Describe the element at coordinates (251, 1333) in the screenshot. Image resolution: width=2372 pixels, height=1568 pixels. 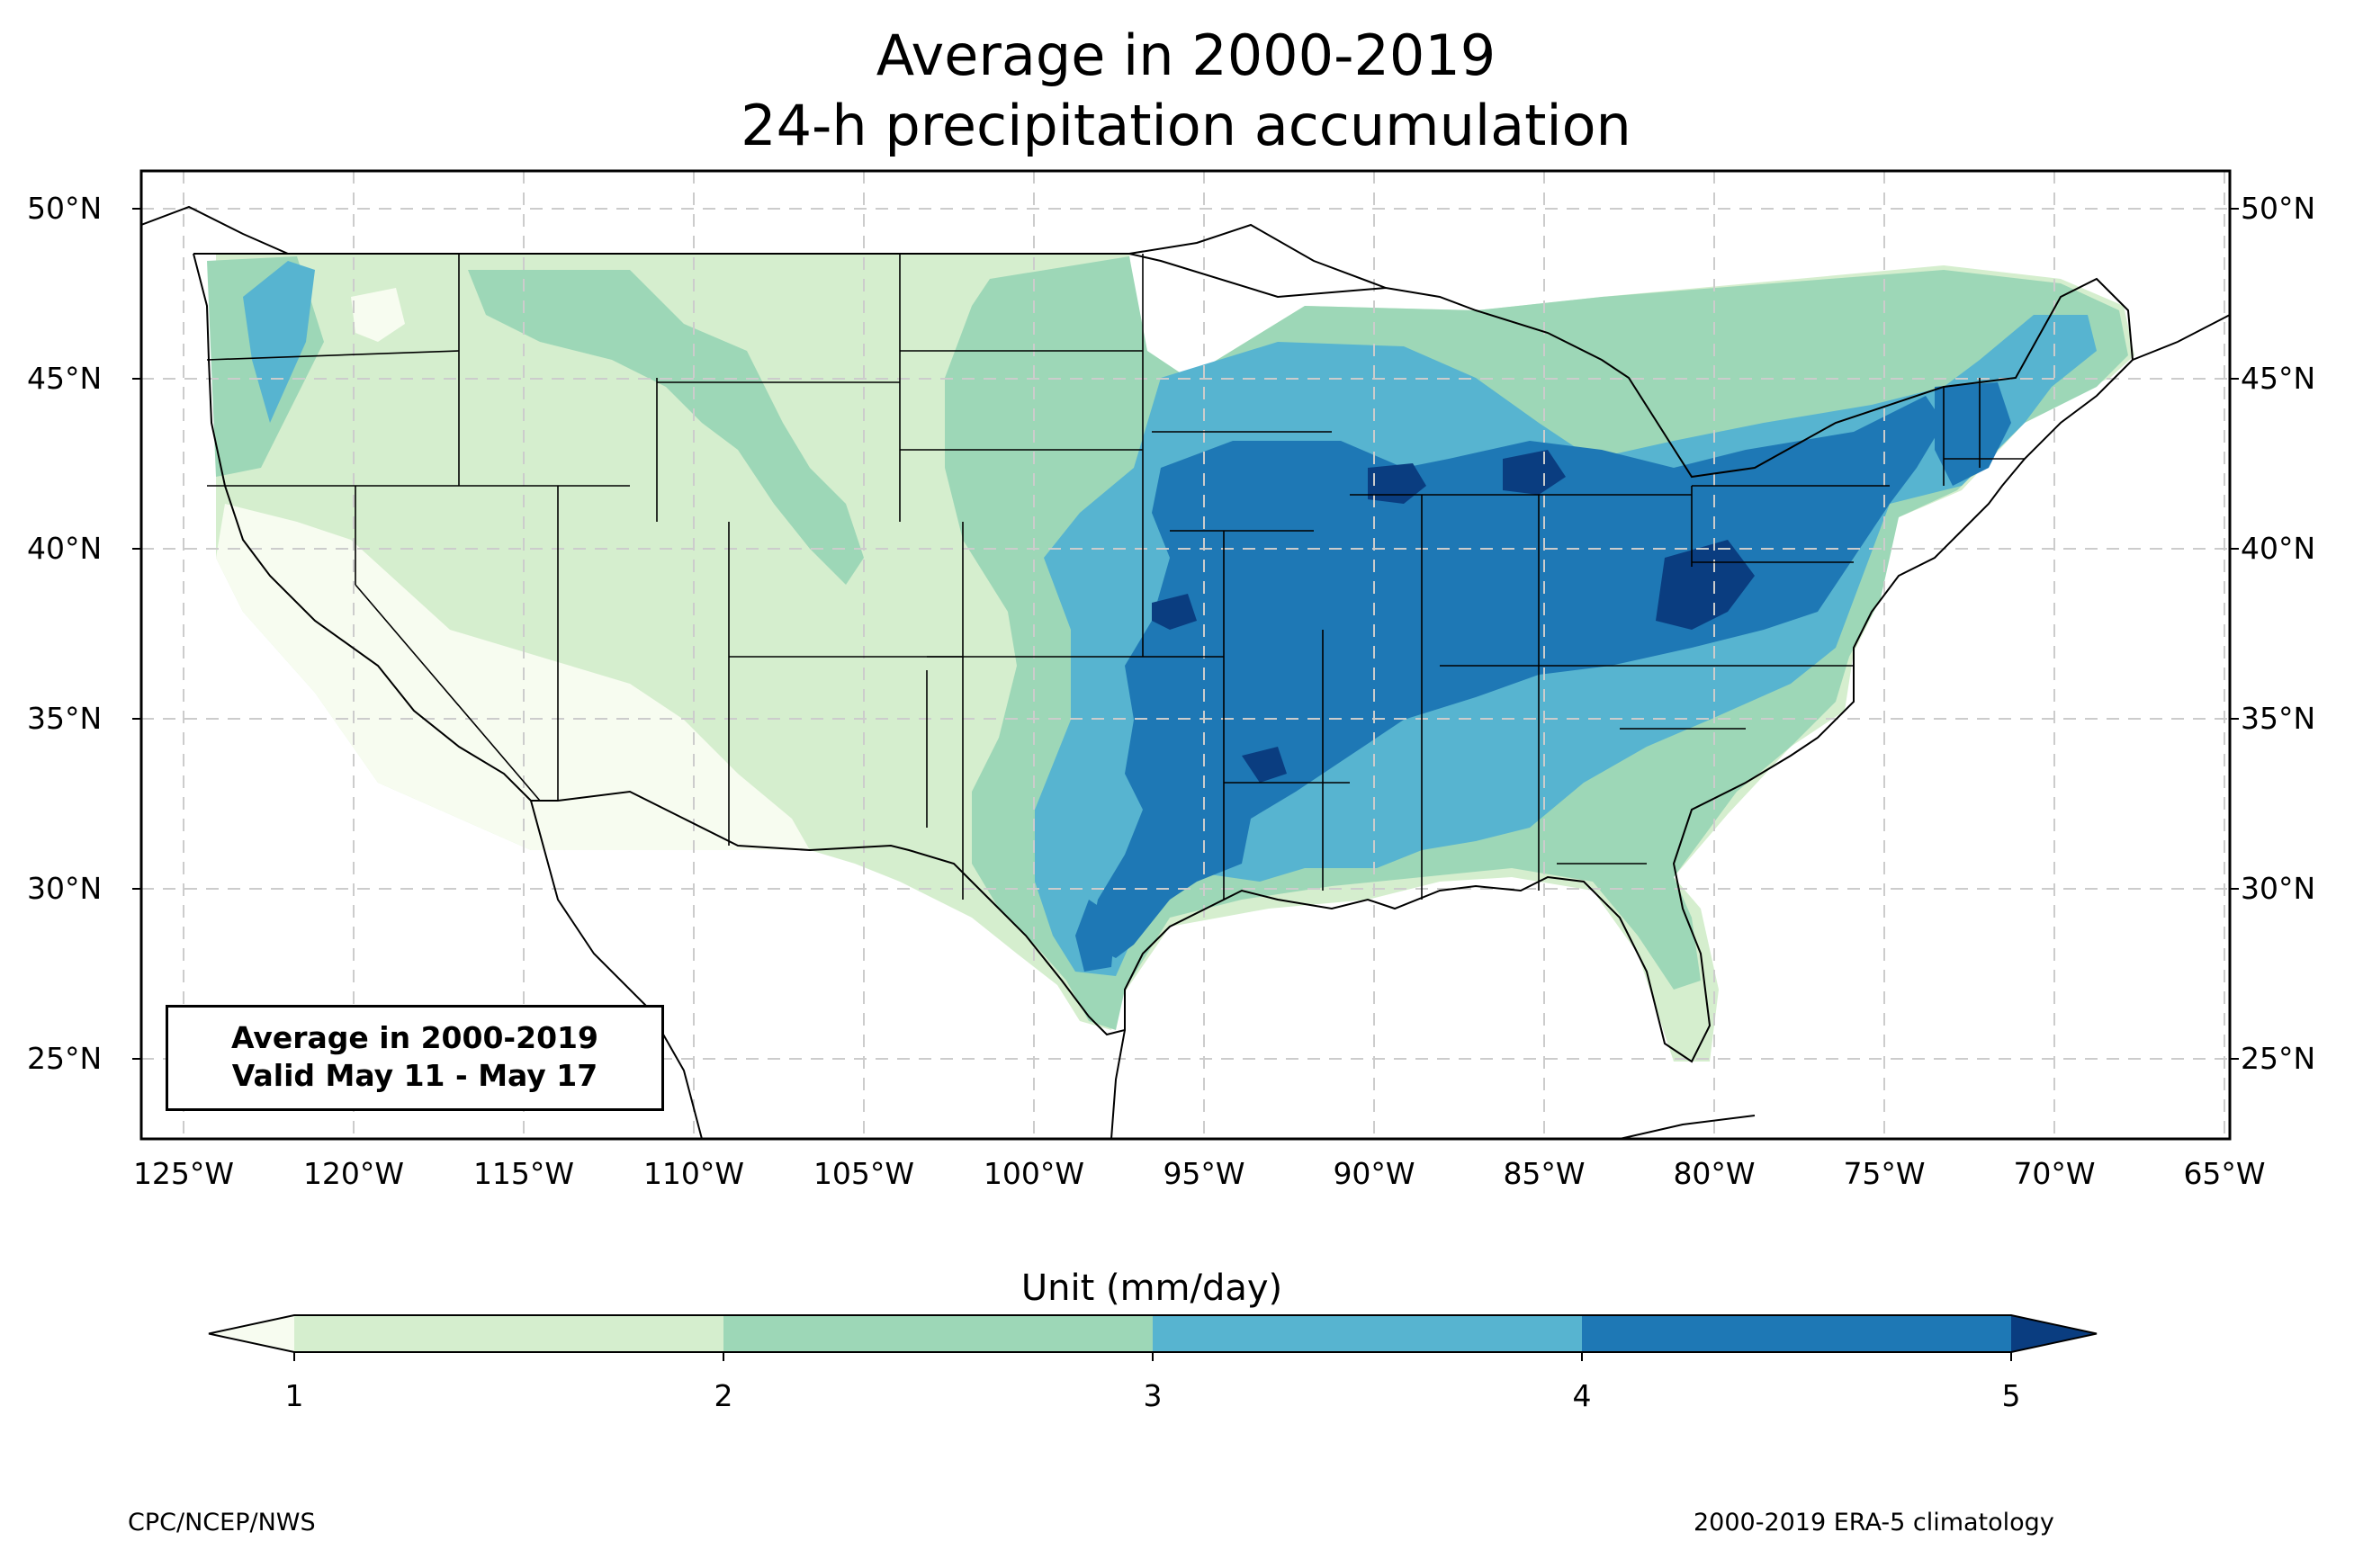
I see `colorbar-extend-min` at that location.